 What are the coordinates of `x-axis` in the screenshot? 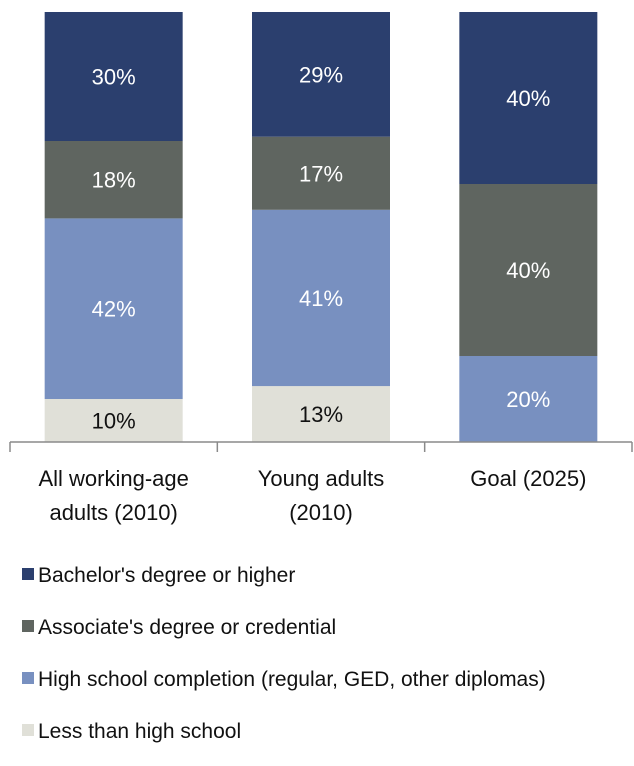 It's located at (321, 446).